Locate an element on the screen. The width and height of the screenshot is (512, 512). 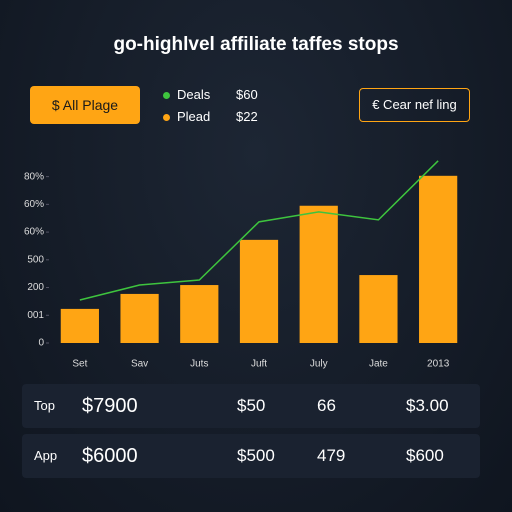
table-cell: $6000 is located at coordinates (110, 456).